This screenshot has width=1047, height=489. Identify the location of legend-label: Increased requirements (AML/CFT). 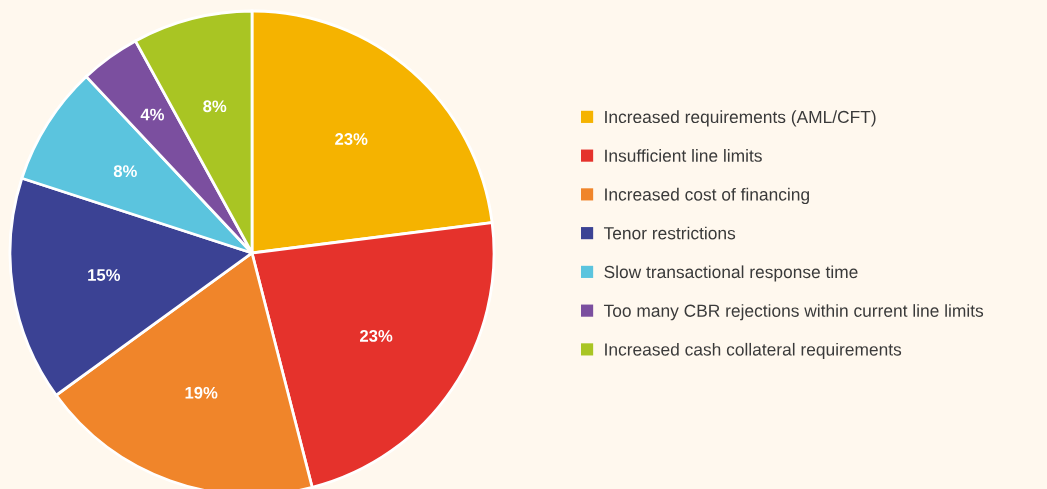
(740, 118).